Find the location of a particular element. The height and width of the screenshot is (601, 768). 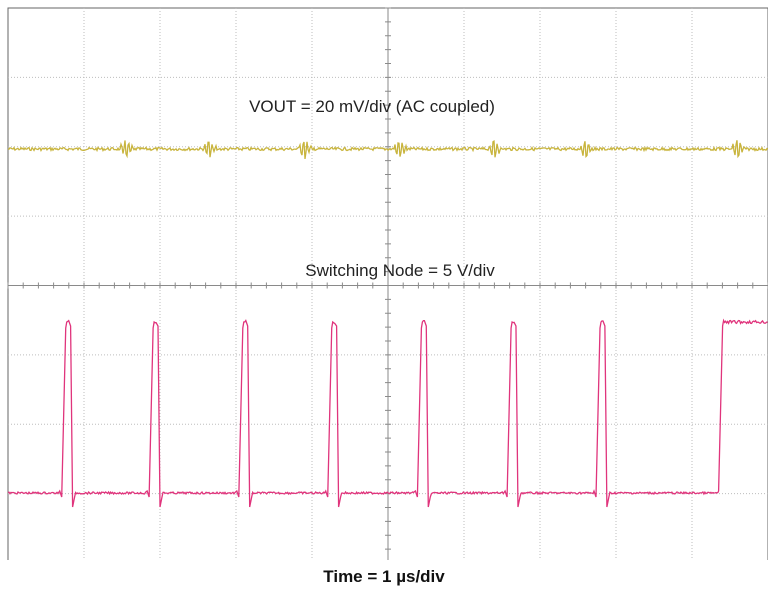

vout-trace-label: VOUT = 20 mV/div (AC coupled) is located at coordinates (372, 106).